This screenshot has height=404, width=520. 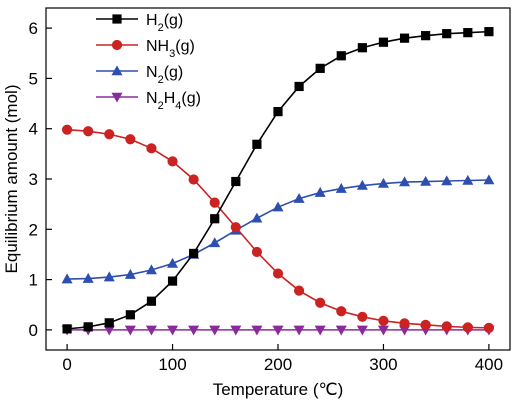 I want to click on x-tick-label: 0, so click(x=66, y=364).